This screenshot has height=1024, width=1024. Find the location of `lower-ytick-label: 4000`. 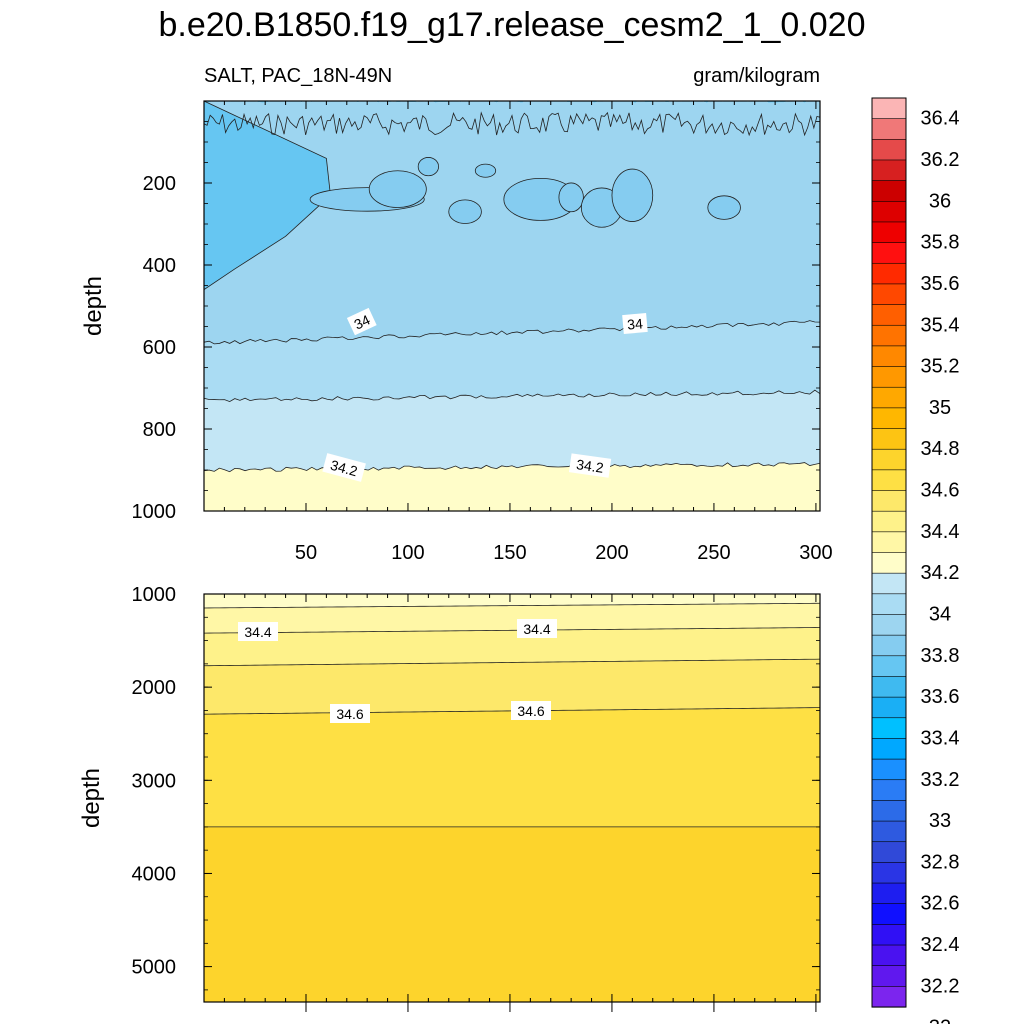

lower-ytick-label: 4000 is located at coordinates (154, 874).